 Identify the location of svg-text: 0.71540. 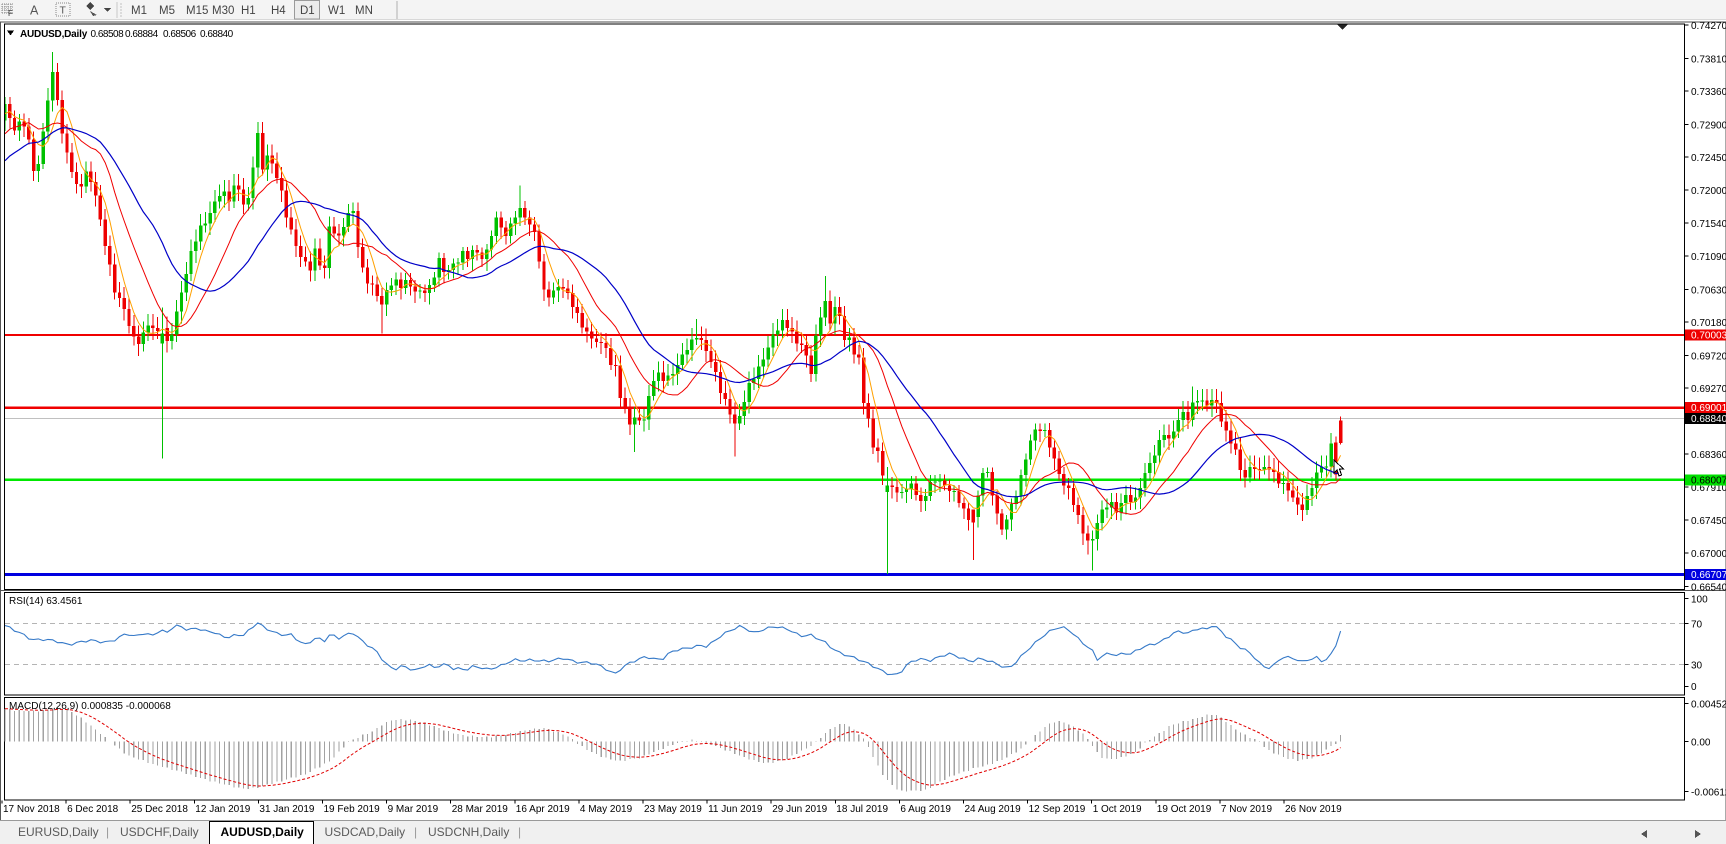
(1708, 224).